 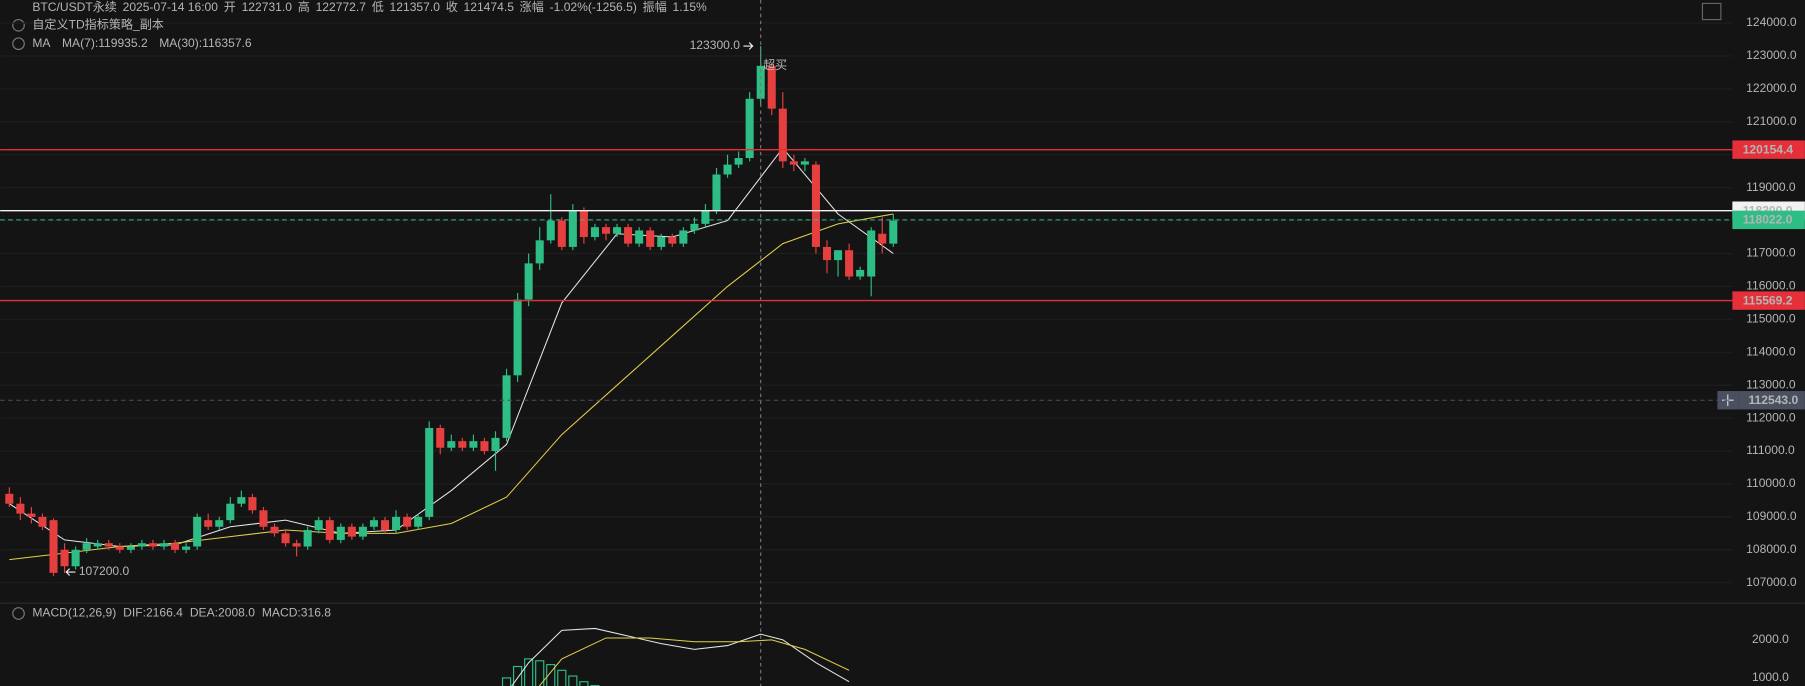 I want to click on y-tick-label: 2000.0, so click(x=1770, y=639).